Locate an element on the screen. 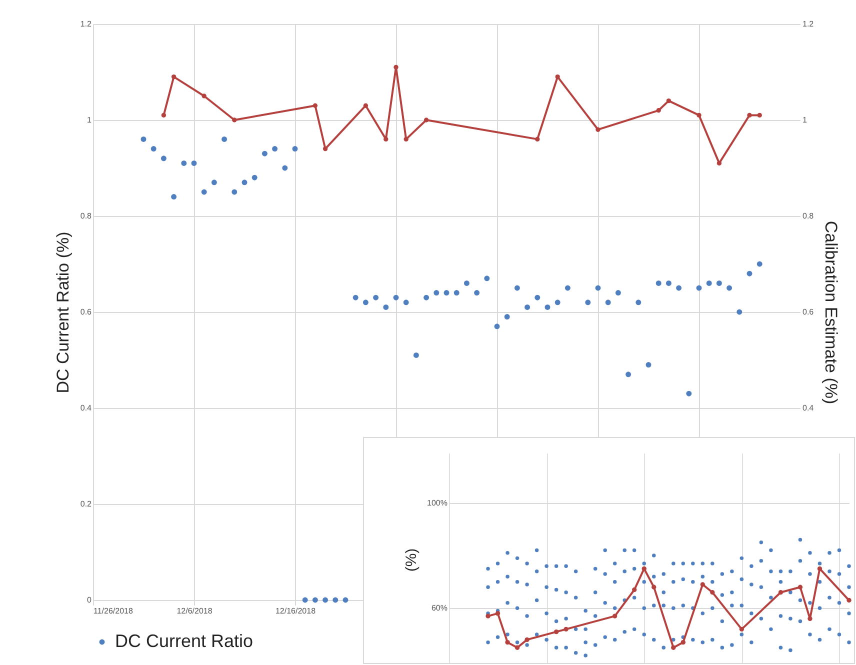  x-tick-label: 11/26/2018 is located at coordinates (114, 611).